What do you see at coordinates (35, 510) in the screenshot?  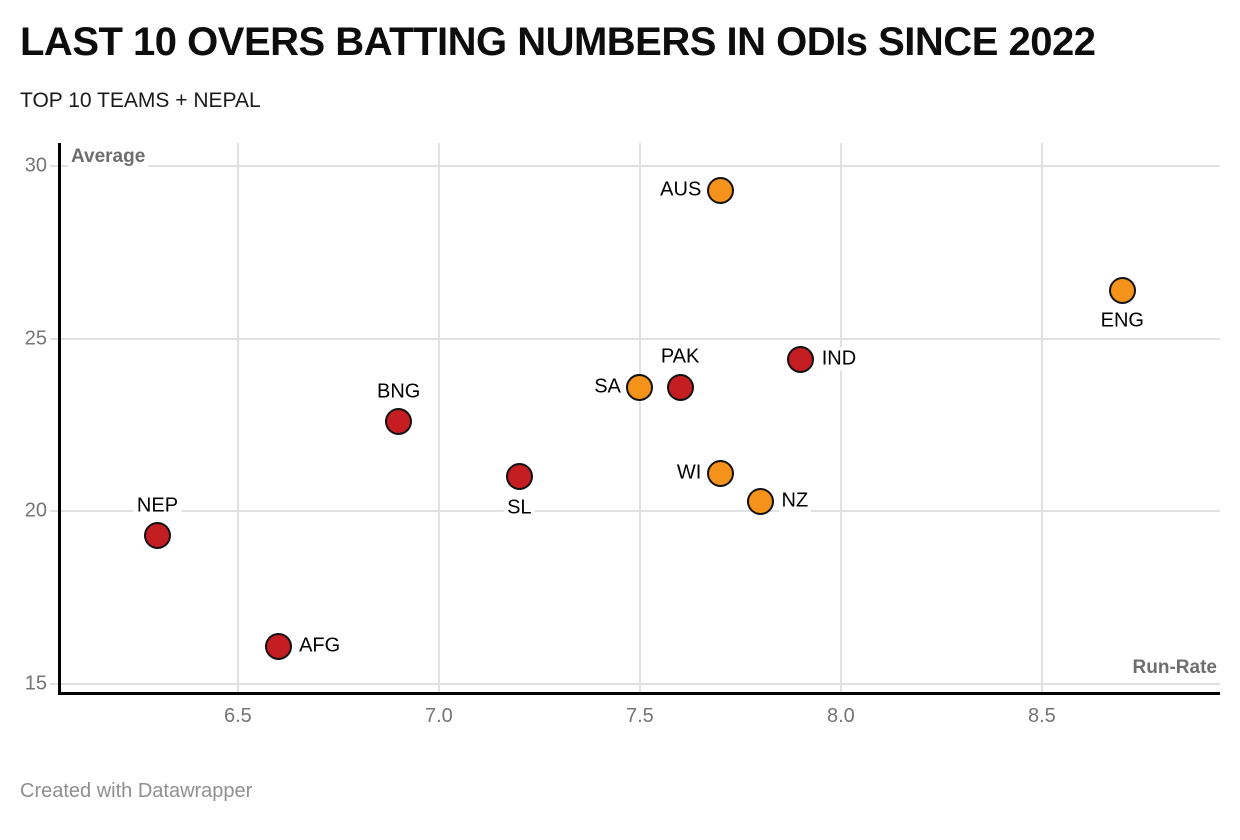 I see `y-tick-label: 20` at bounding box center [35, 510].